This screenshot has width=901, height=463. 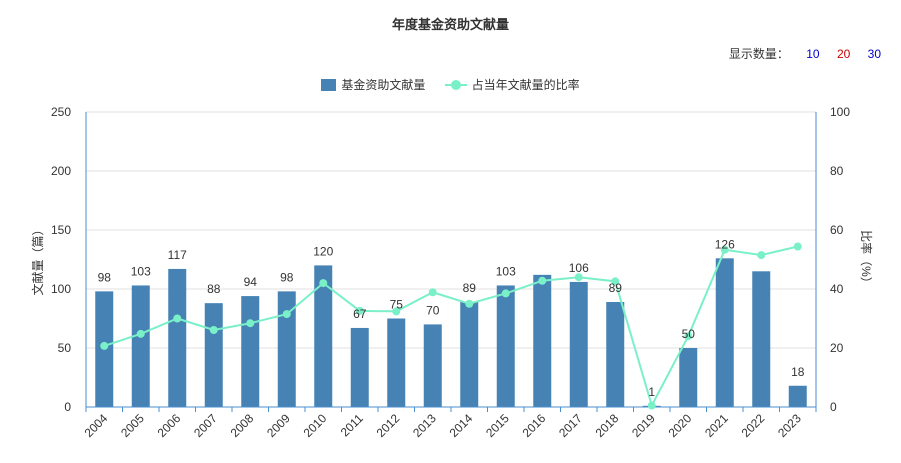 I want to click on x-tick-label: 2017, so click(x=570, y=425).